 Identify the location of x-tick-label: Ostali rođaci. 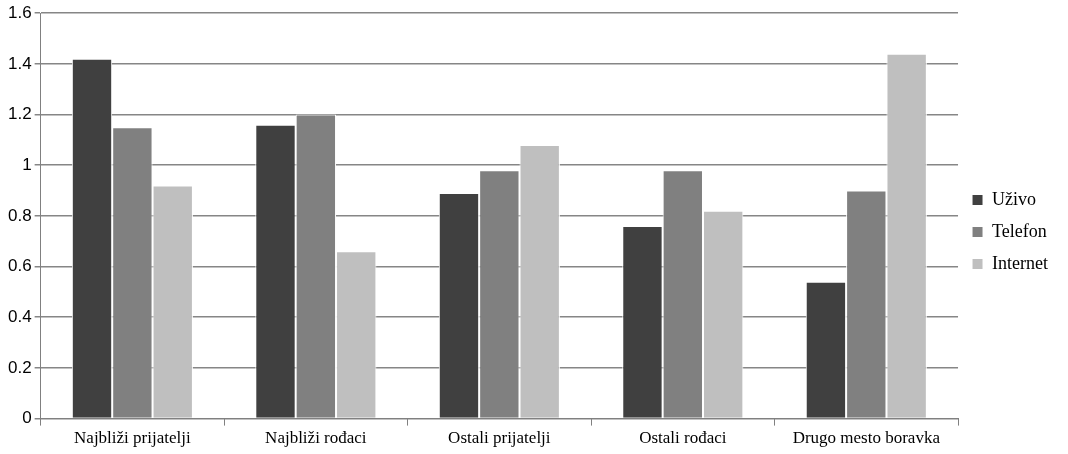
(683, 438).